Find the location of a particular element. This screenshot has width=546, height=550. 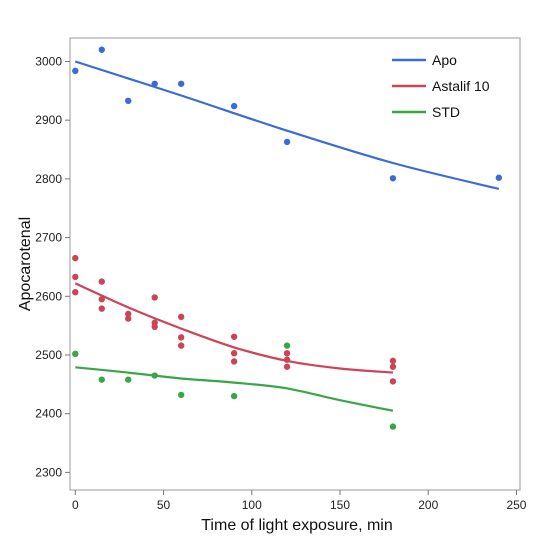

y-tick-label: 2500 is located at coordinates (48, 355).